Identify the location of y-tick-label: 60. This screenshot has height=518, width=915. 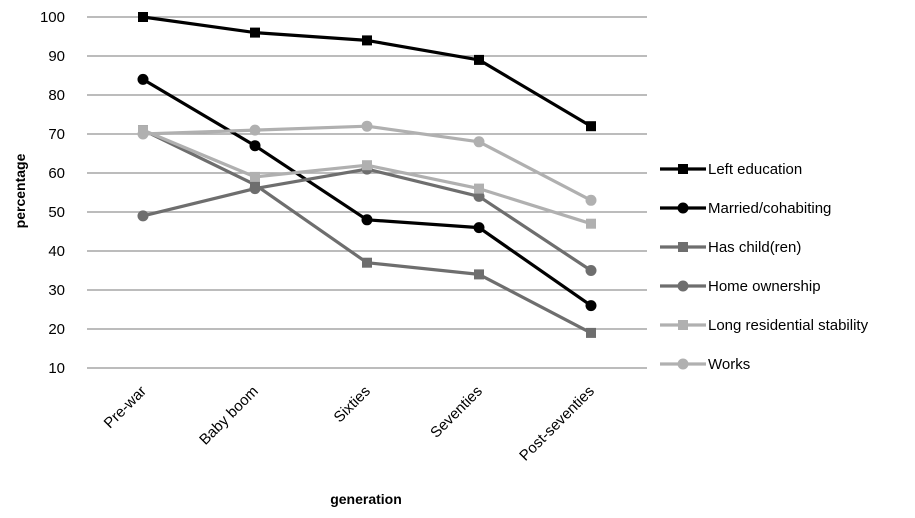
(56, 173).